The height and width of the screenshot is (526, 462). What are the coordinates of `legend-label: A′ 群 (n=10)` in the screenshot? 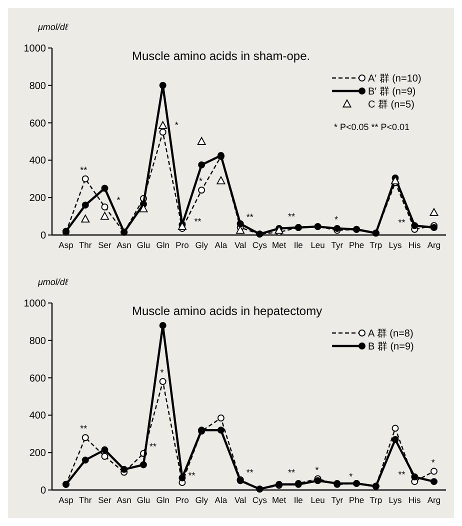 It's located at (395, 78).